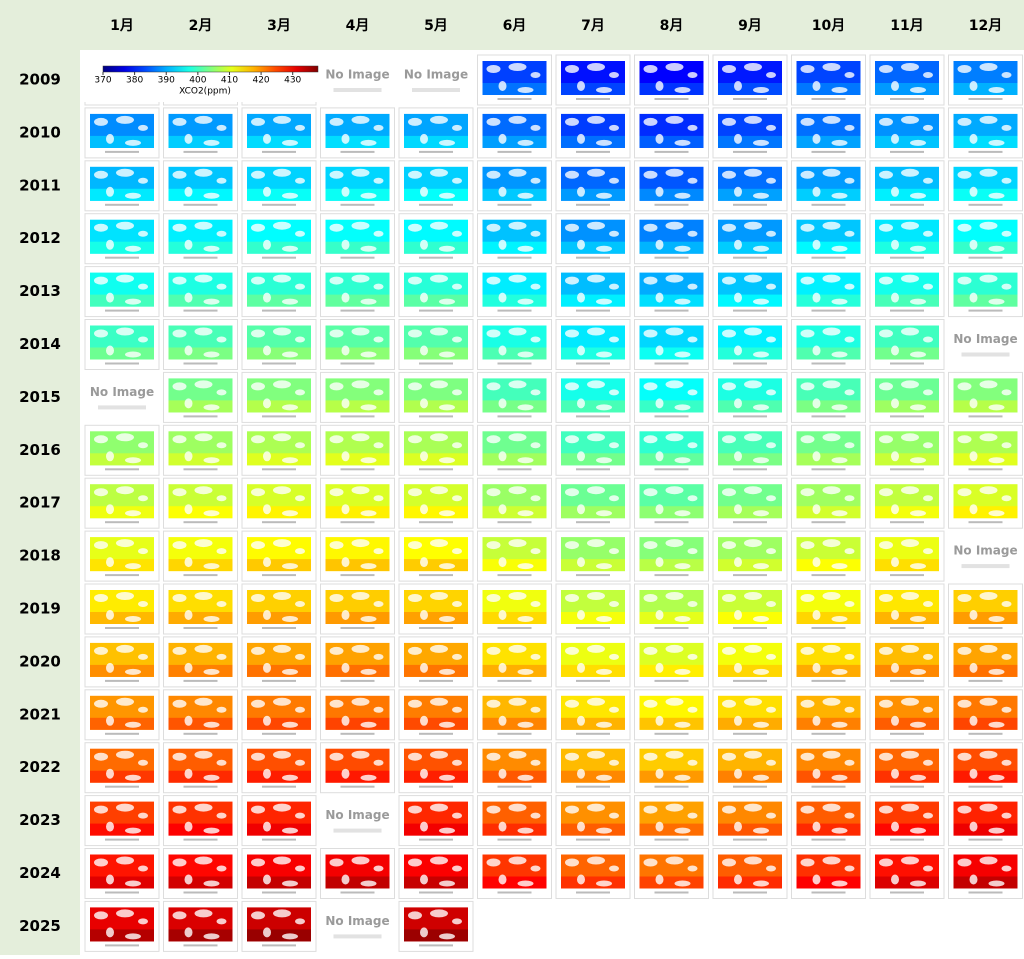  Describe the element at coordinates (828, 26) in the screenshot. I see `month-label: 10月` at that location.